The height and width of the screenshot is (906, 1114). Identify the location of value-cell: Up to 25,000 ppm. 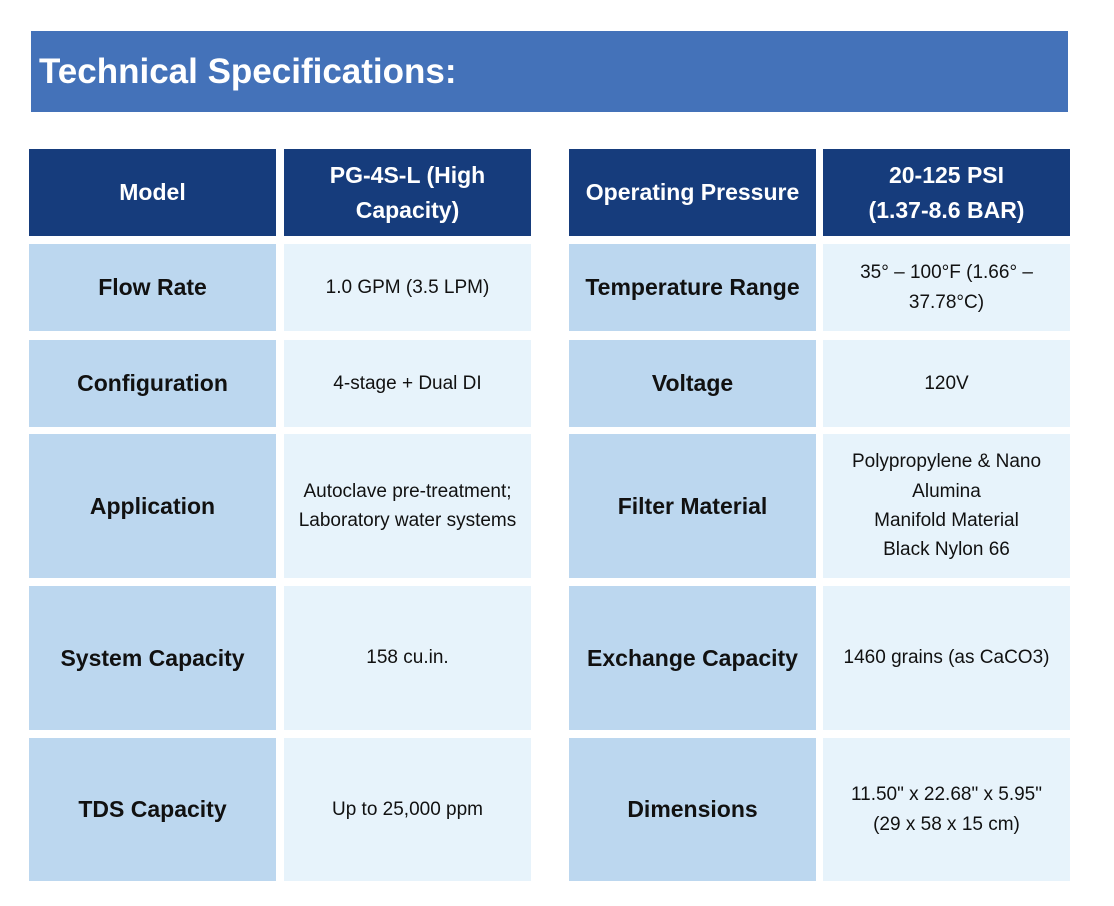
(407, 809).